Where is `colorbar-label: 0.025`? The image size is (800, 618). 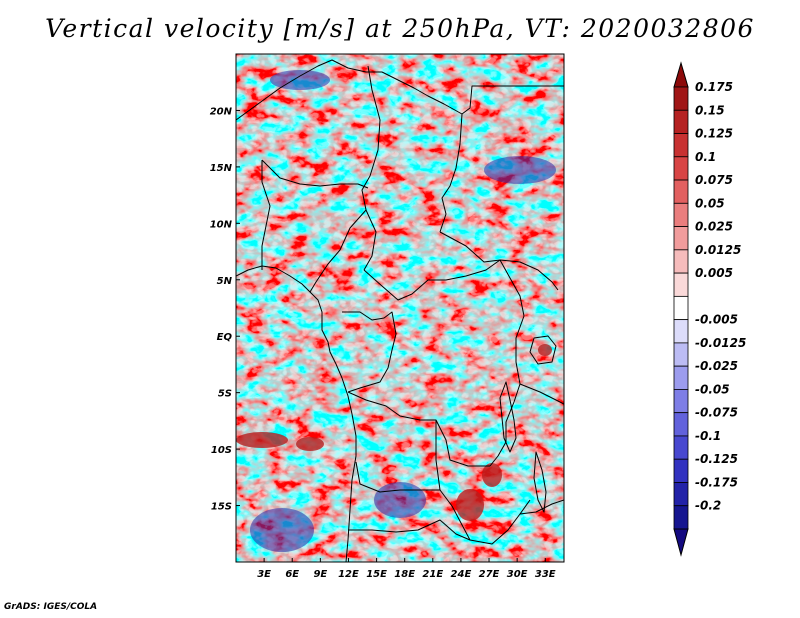
colorbar-label: 0.025 is located at coordinates (714, 227).